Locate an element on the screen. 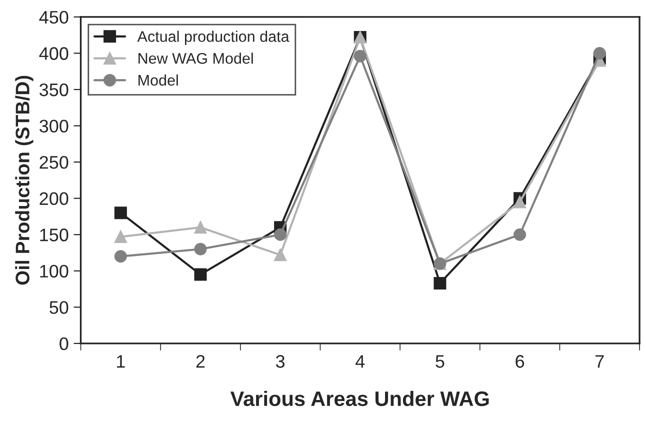  legend-label: Model is located at coordinates (158, 80).